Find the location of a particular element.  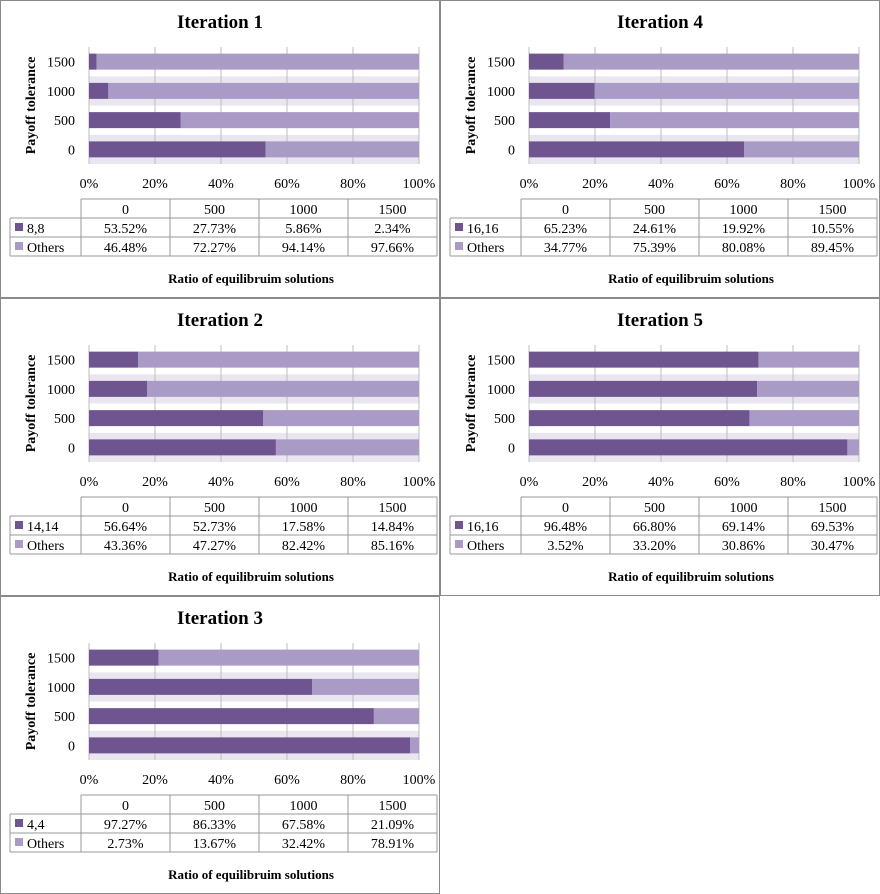

data-label: 2.73% is located at coordinates (125, 844).